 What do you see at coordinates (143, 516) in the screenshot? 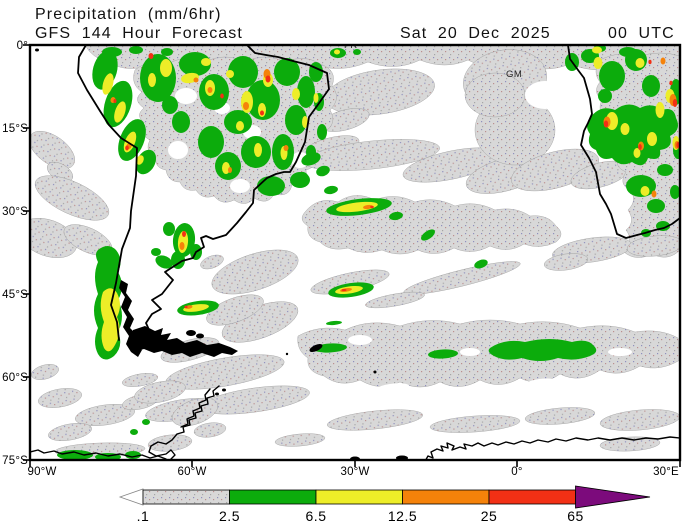
I see `legend-value-0: .1` at bounding box center [143, 516].